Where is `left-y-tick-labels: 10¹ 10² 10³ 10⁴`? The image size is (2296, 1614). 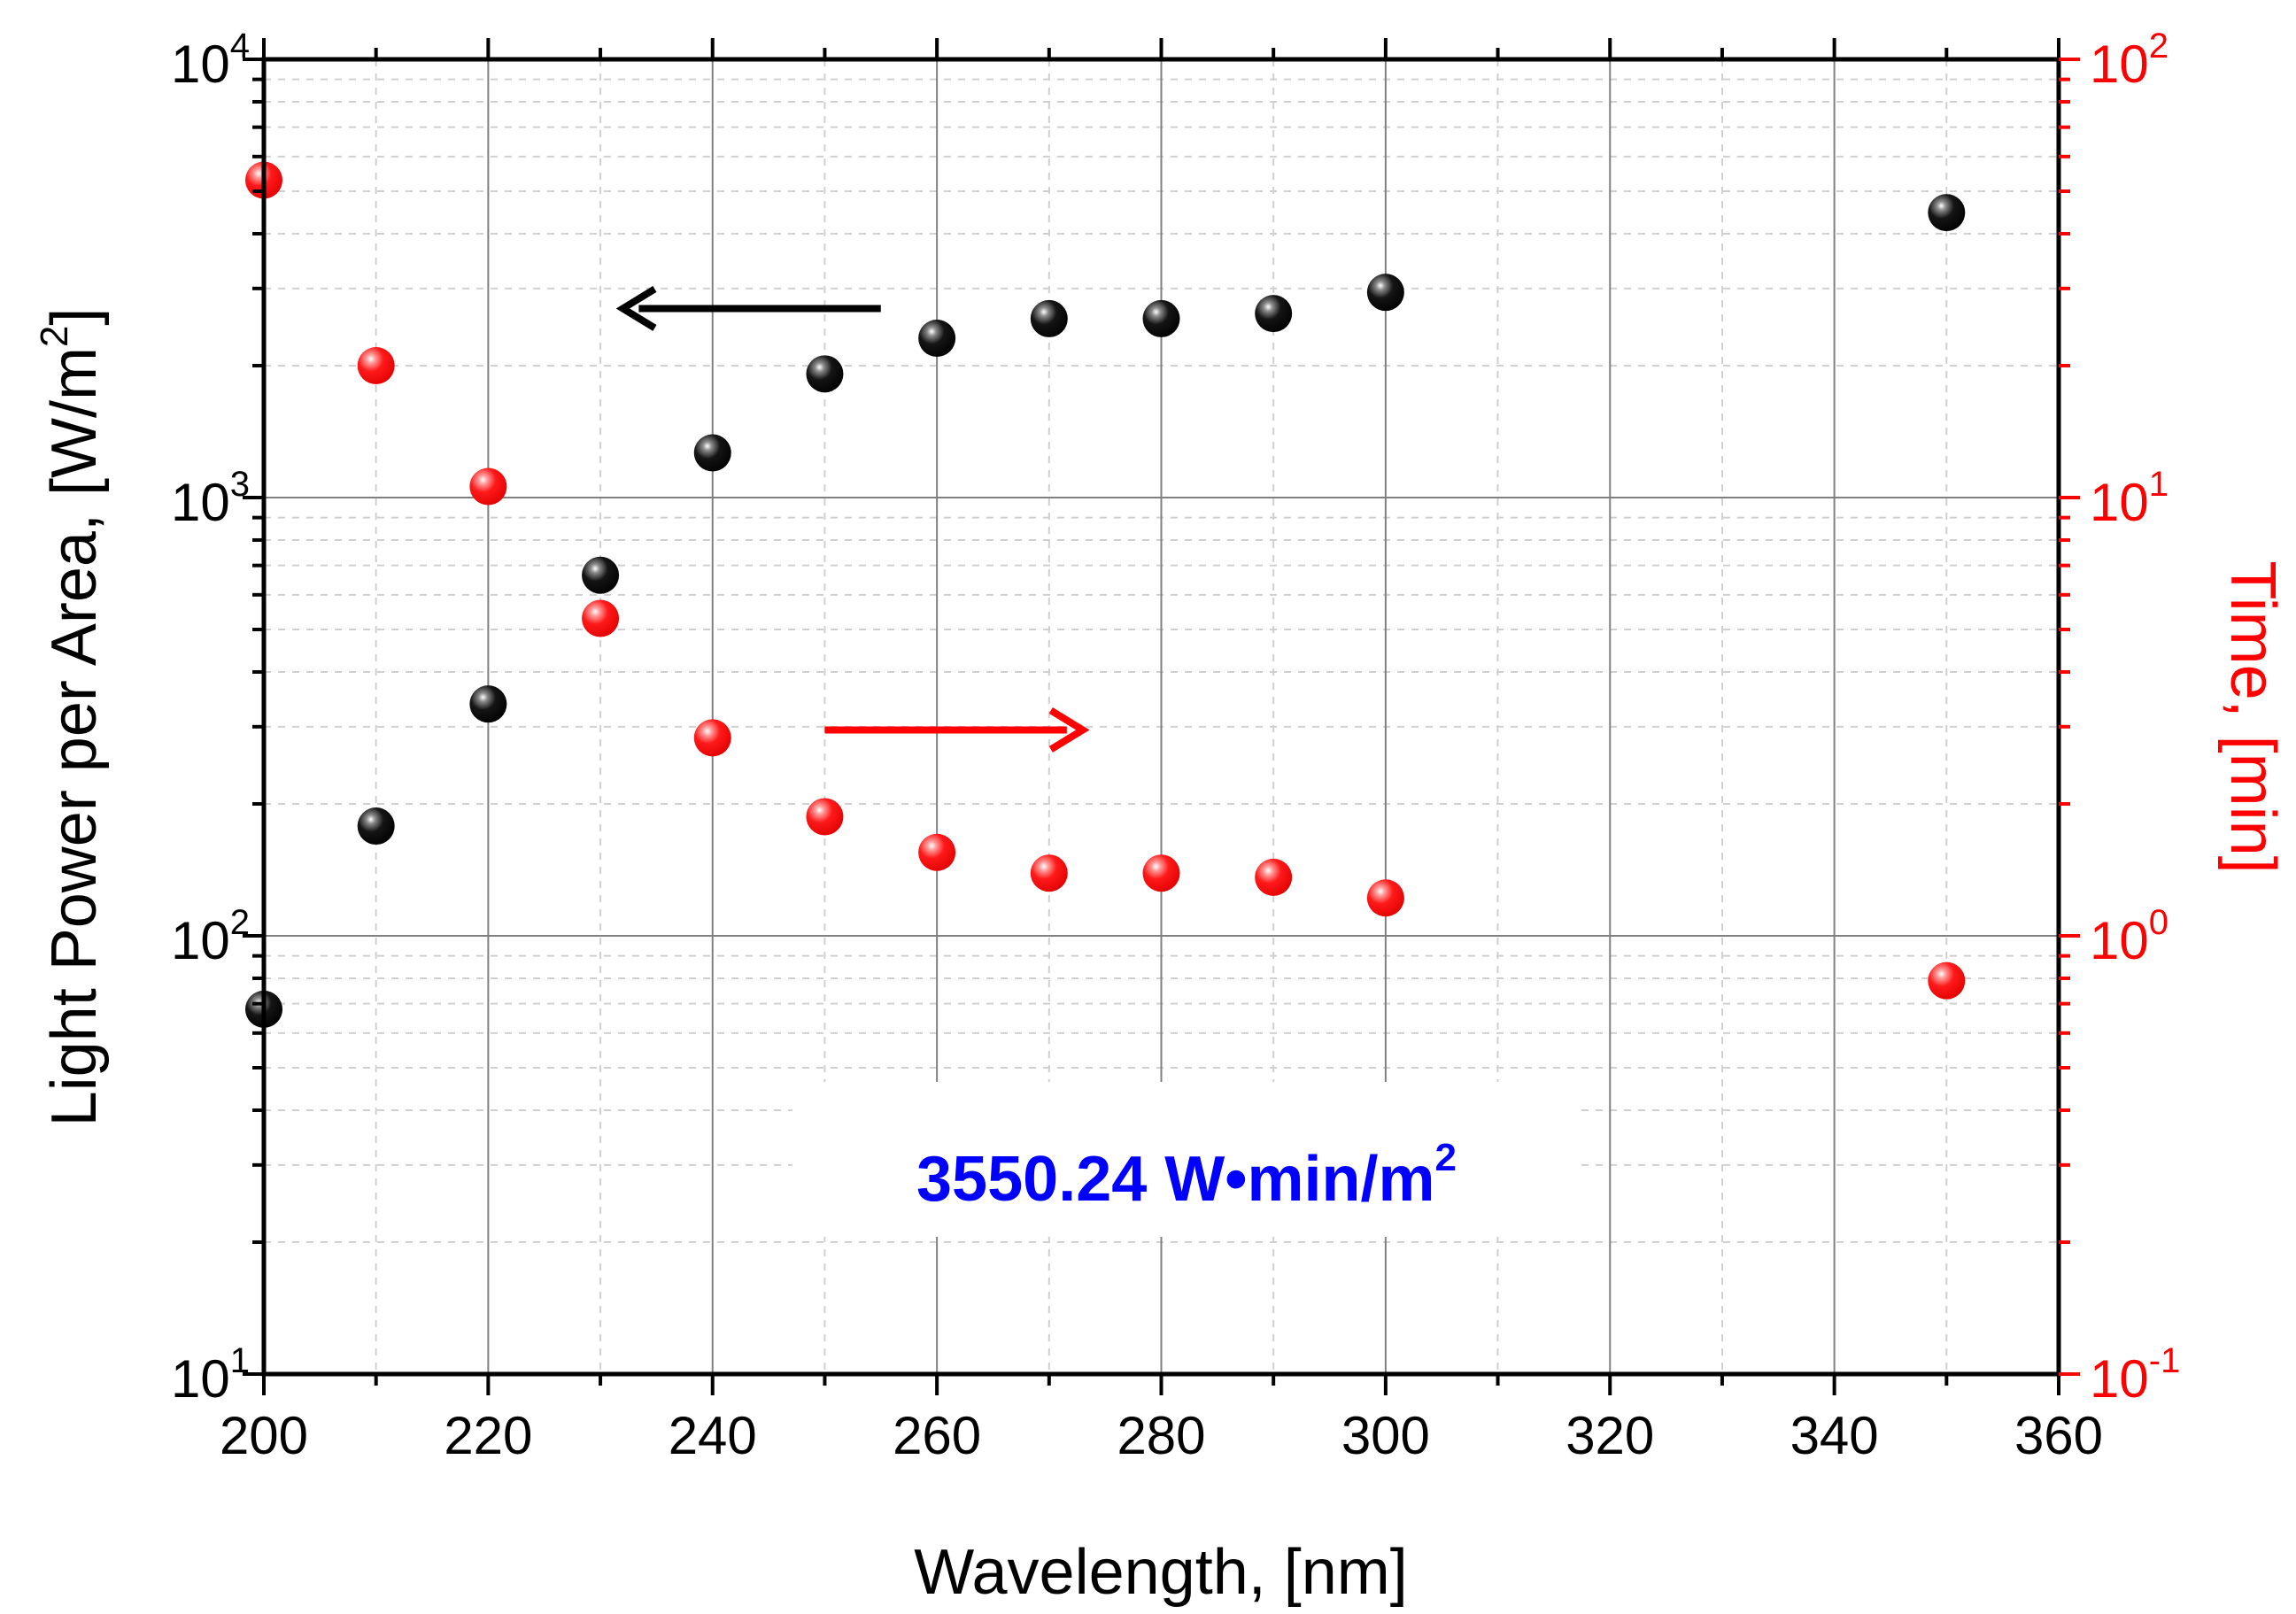 left-y-tick-labels: 10¹ 10² 10³ 10⁴ is located at coordinates (210, 718).